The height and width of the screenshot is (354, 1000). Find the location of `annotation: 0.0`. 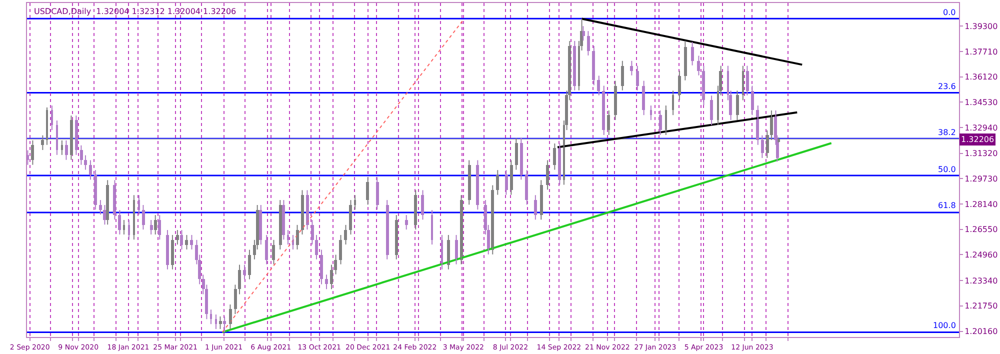

annotation: 0.0 is located at coordinates (949, 12).